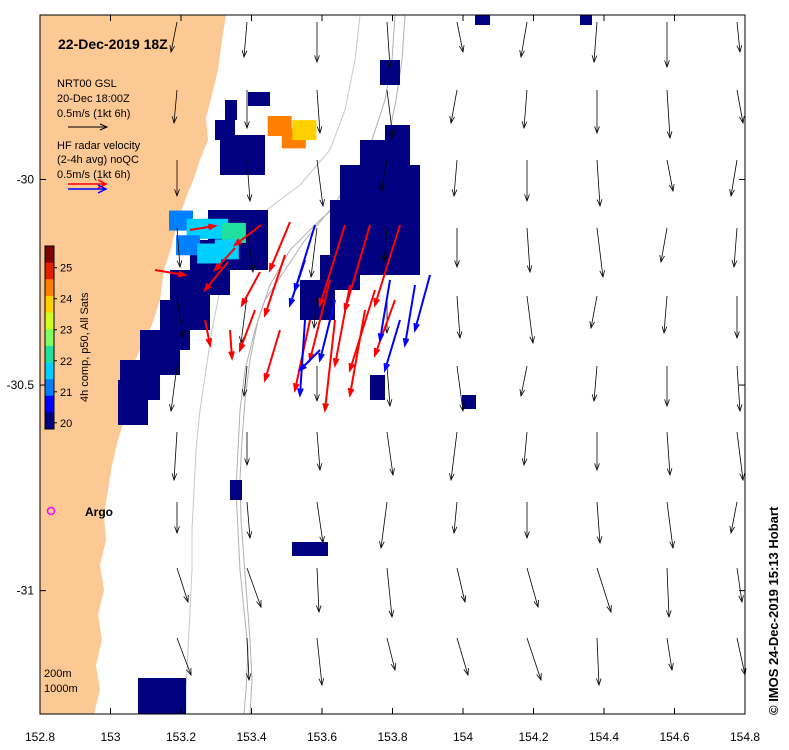 The height and width of the screenshot is (750, 789). Describe the element at coordinates (99, 512) in the screenshot. I see `argo-label: Argo` at that location.